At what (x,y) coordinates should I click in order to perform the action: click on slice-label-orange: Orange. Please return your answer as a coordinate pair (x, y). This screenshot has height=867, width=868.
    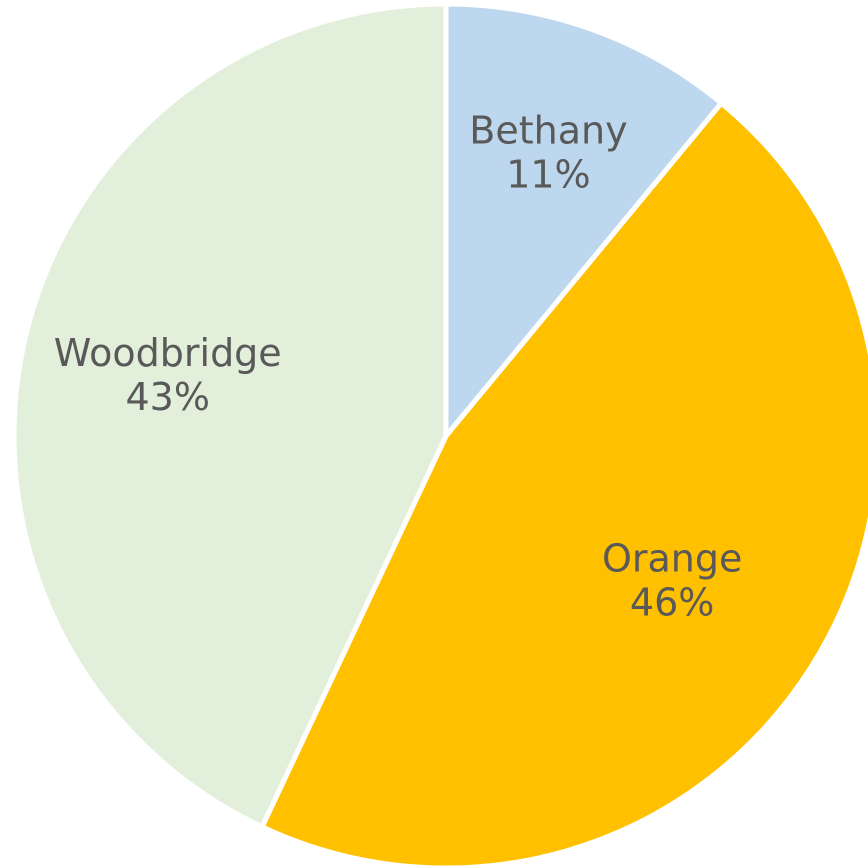
    Looking at the image, I should click on (672, 559).